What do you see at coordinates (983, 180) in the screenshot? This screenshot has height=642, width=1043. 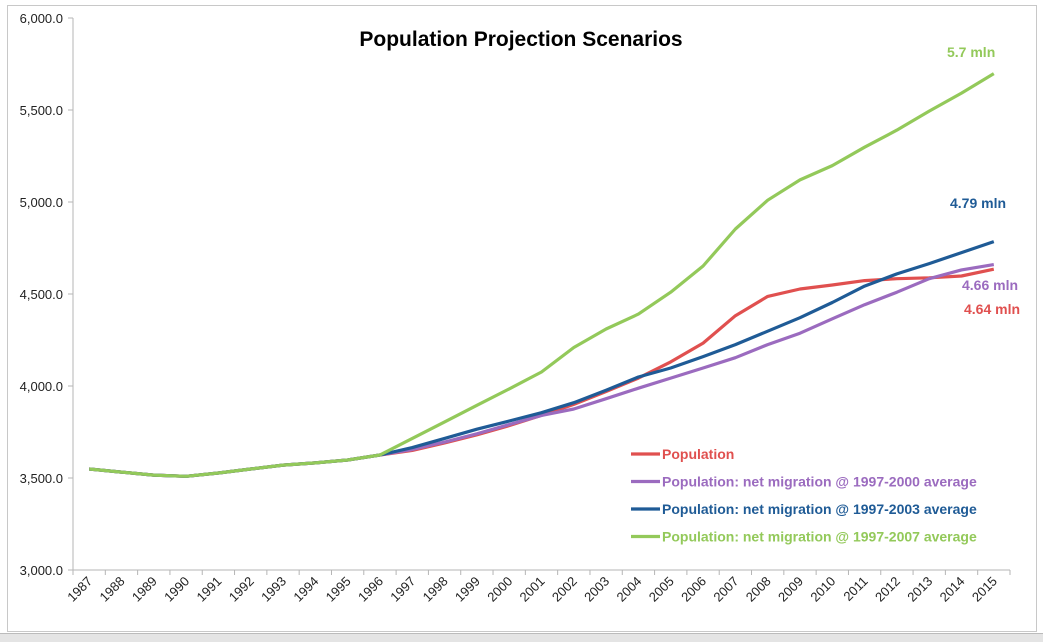 I see `end-labels: 4.64 mln 4.66 mln 4.79 mln 5.7 mln` at bounding box center [983, 180].